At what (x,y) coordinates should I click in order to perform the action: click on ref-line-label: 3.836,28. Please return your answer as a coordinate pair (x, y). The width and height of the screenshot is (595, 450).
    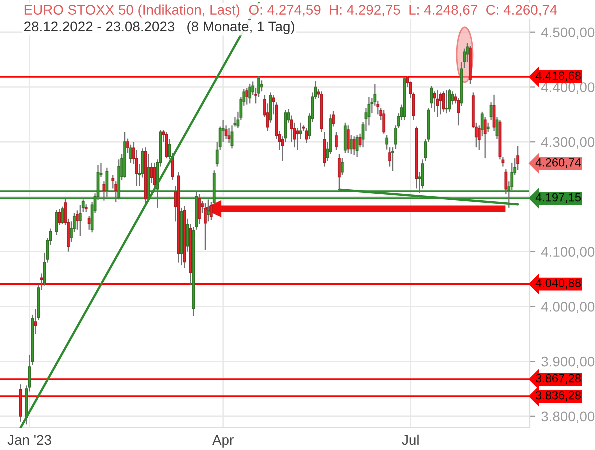
    Looking at the image, I should click on (558, 396).